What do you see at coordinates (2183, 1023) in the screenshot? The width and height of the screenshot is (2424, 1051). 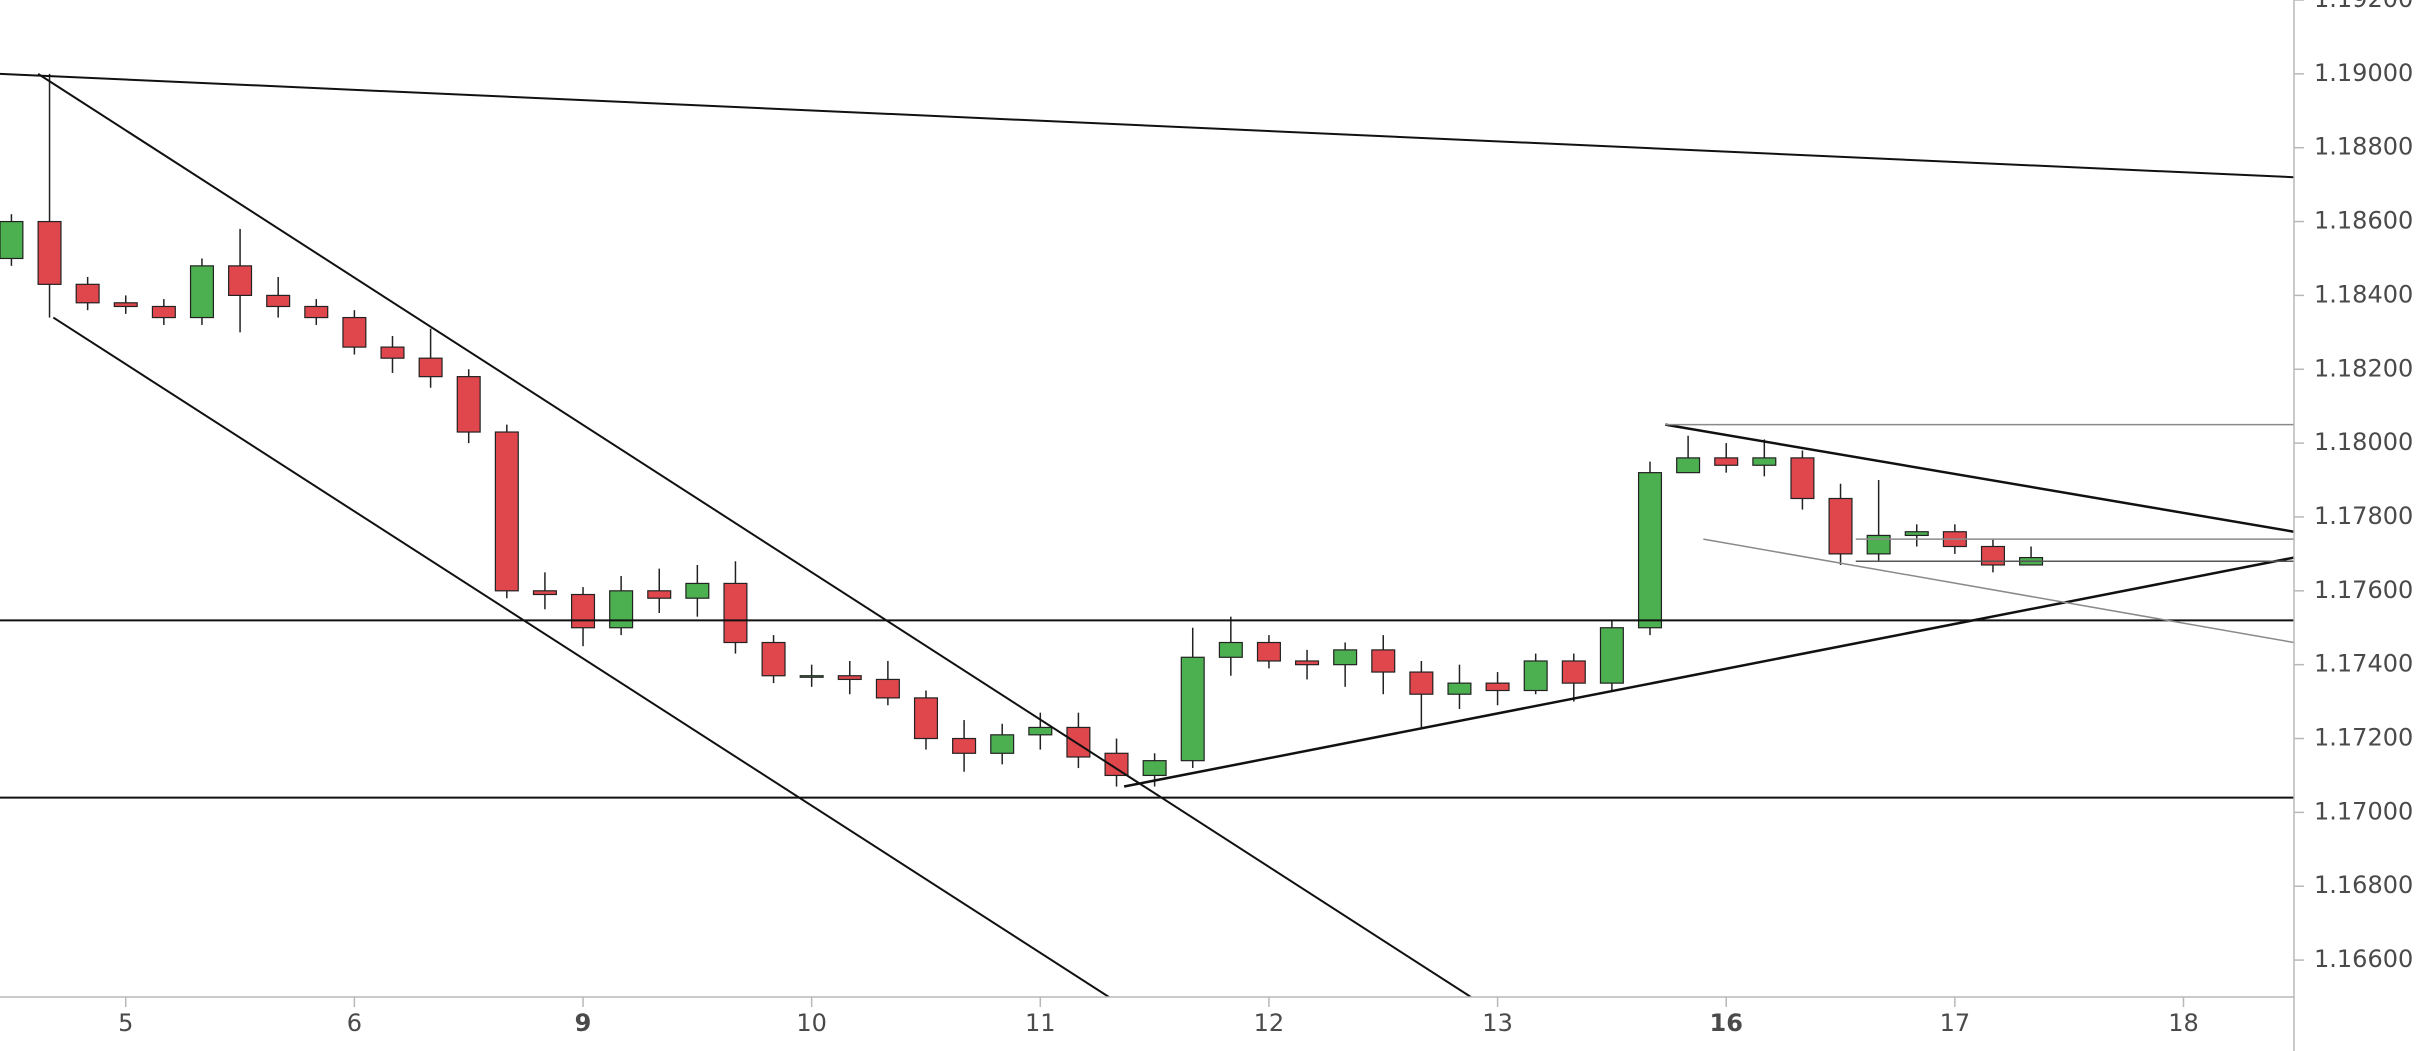 I see `x-tick-label: 18` at bounding box center [2183, 1023].